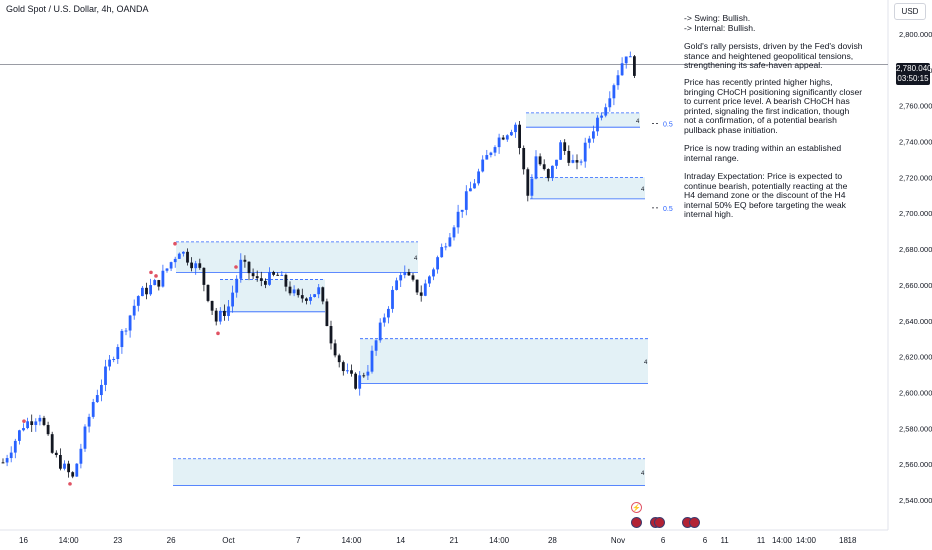 This screenshot has height=550, width=932. Describe the element at coordinates (400, 540) in the screenshot. I see `x-tick-label: 14` at that location.